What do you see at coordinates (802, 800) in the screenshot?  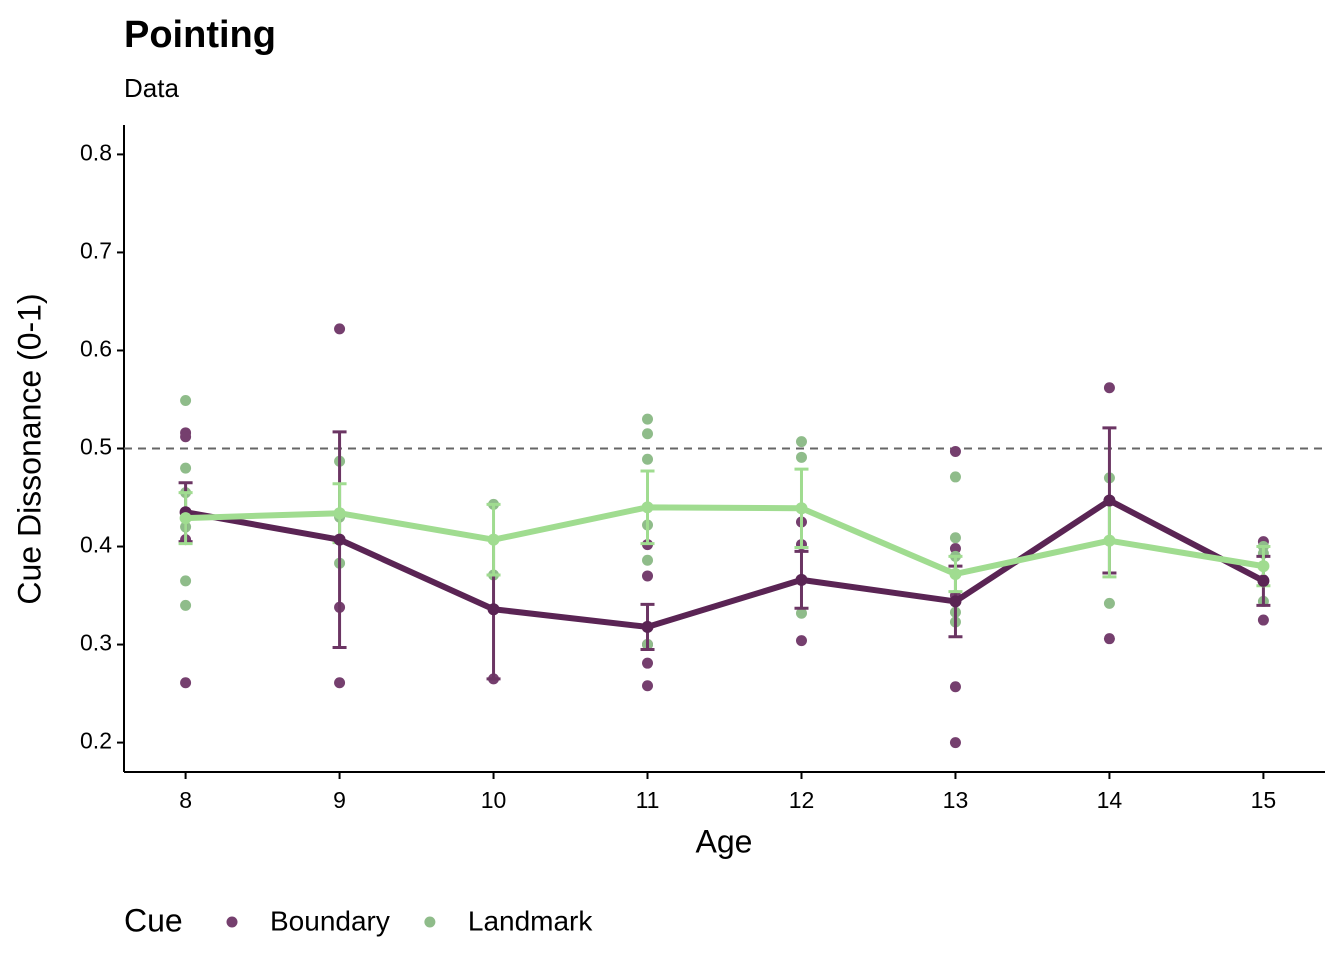 I see `x-tick-label: 12` at bounding box center [802, 800].